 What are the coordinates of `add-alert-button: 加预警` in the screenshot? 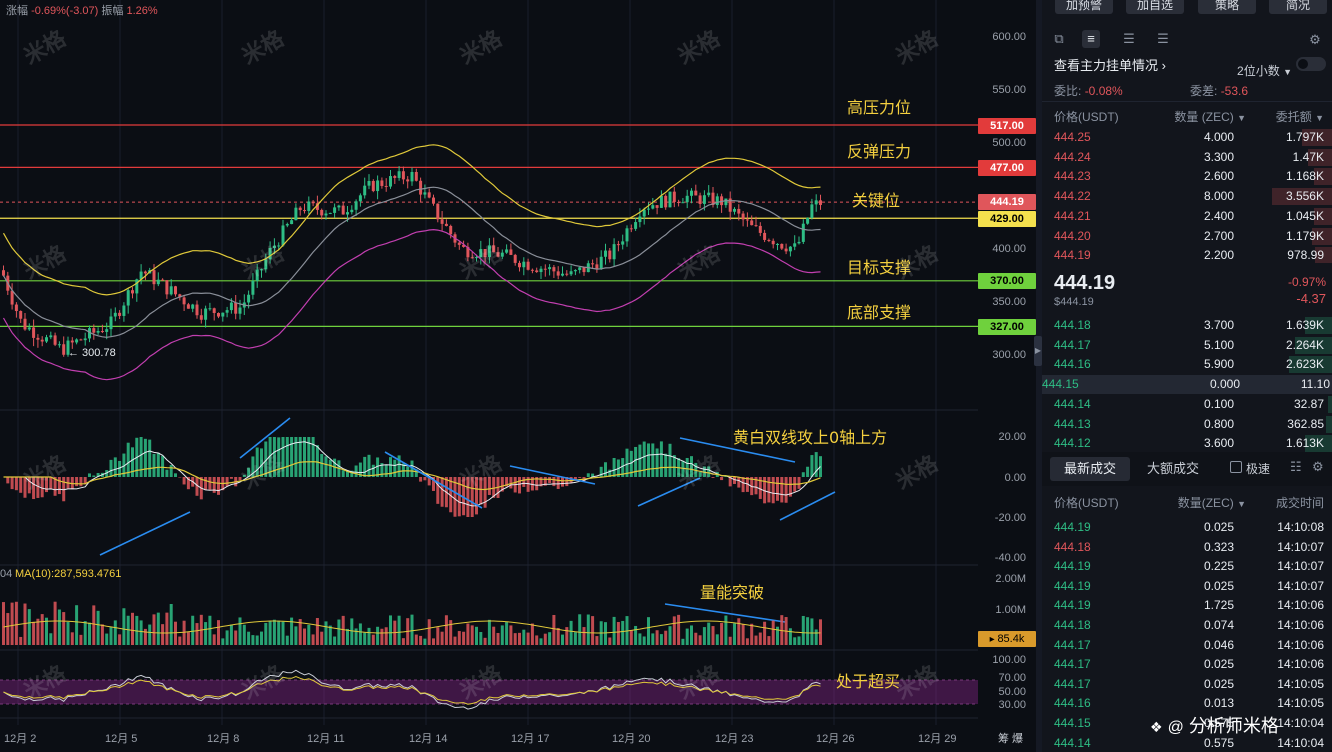 It's located at (1084, 7).